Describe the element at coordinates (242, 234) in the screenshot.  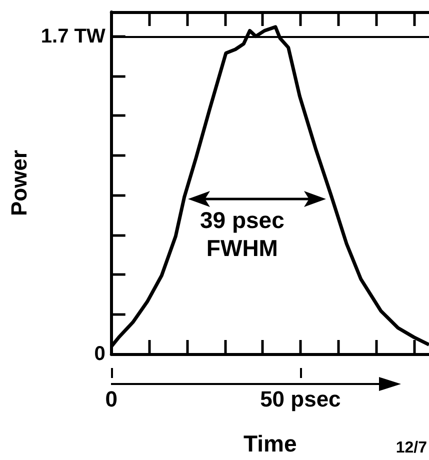
I see `annotation: 39 psec FWHM` at that location.